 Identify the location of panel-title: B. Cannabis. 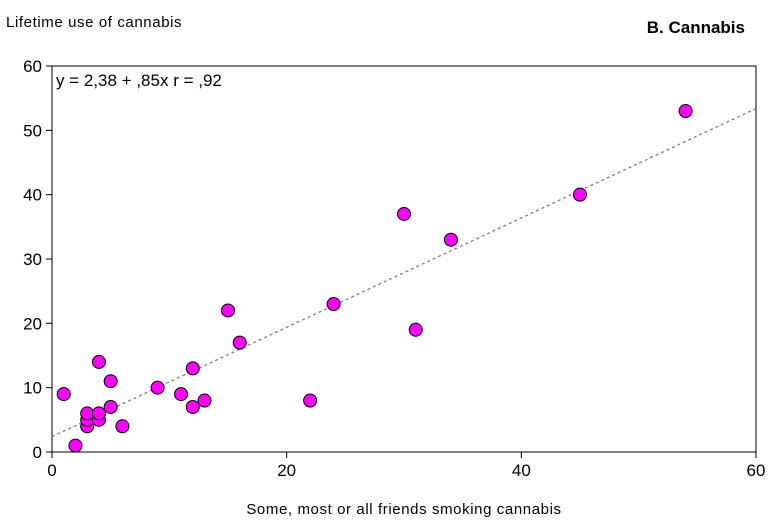
(696, 27).